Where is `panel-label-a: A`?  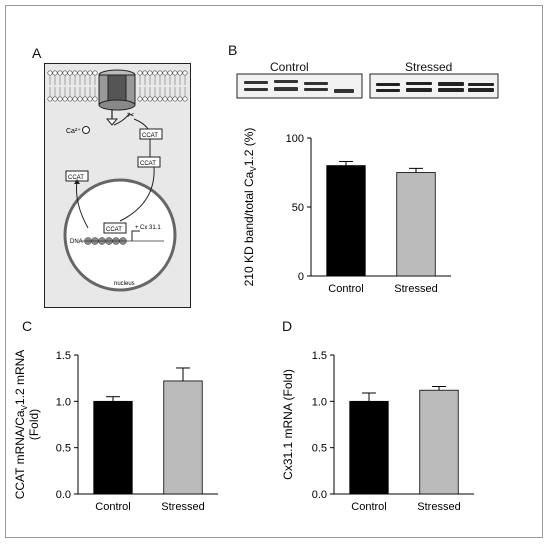 panel-label-a: A is located at coordinates (37, 53).